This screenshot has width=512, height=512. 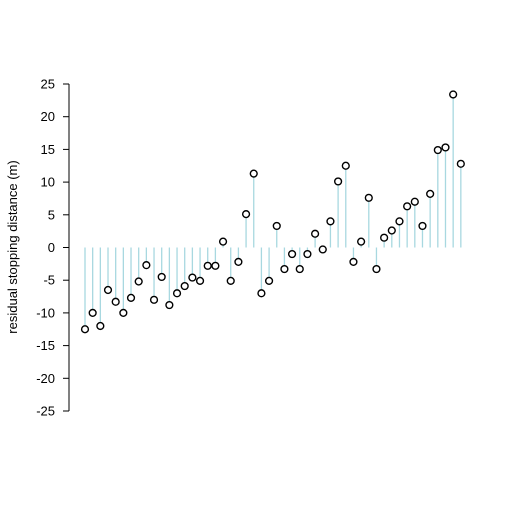 I want to click on y-tick-label: 25, so click(x=48, y=84).